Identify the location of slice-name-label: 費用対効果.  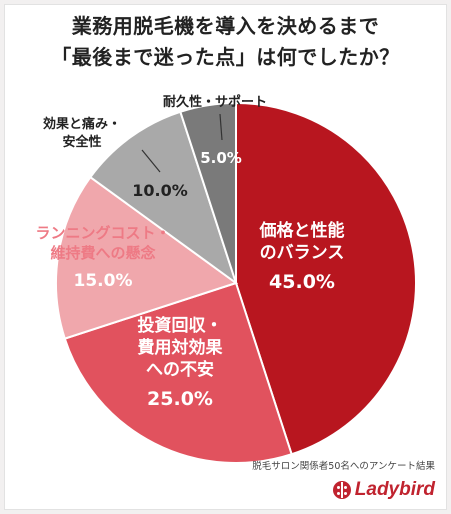
(180, 347).